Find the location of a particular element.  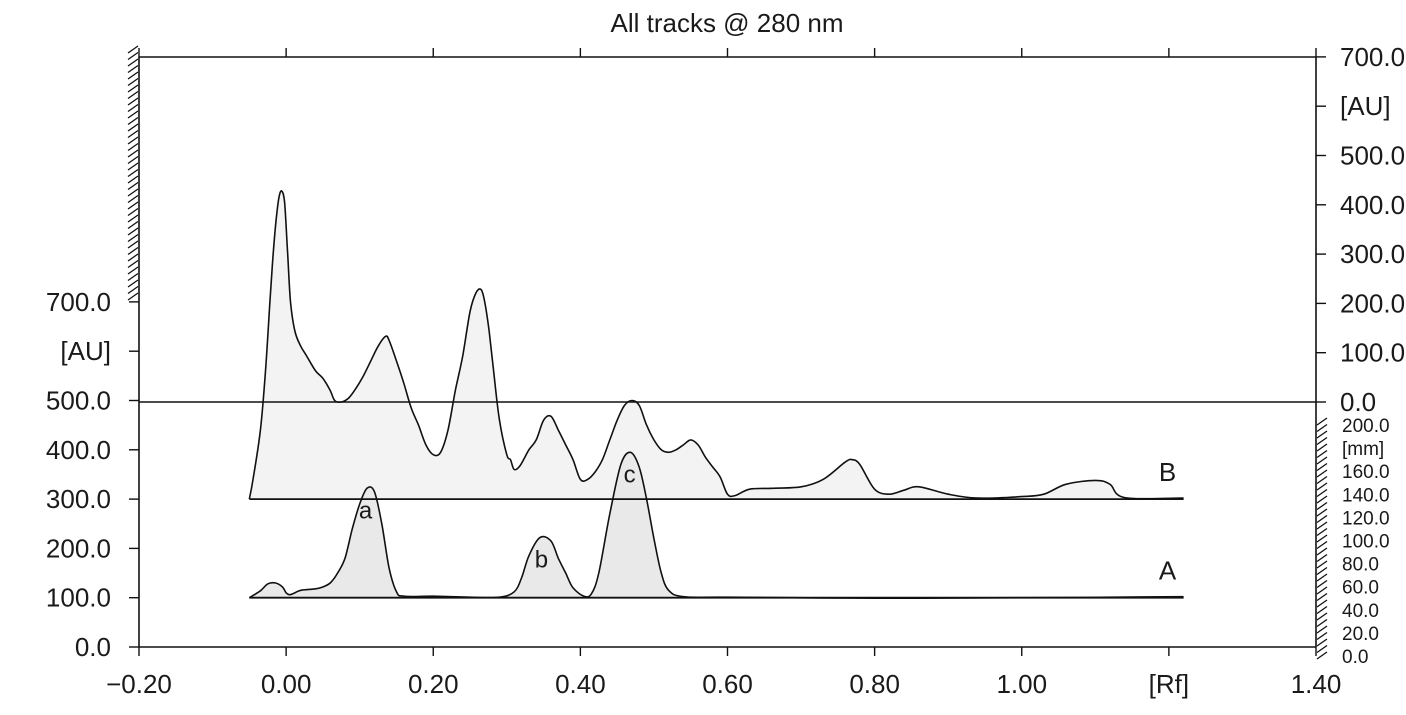

y-tick-label-right: 200.0 is located at coordinates (1372, 303).